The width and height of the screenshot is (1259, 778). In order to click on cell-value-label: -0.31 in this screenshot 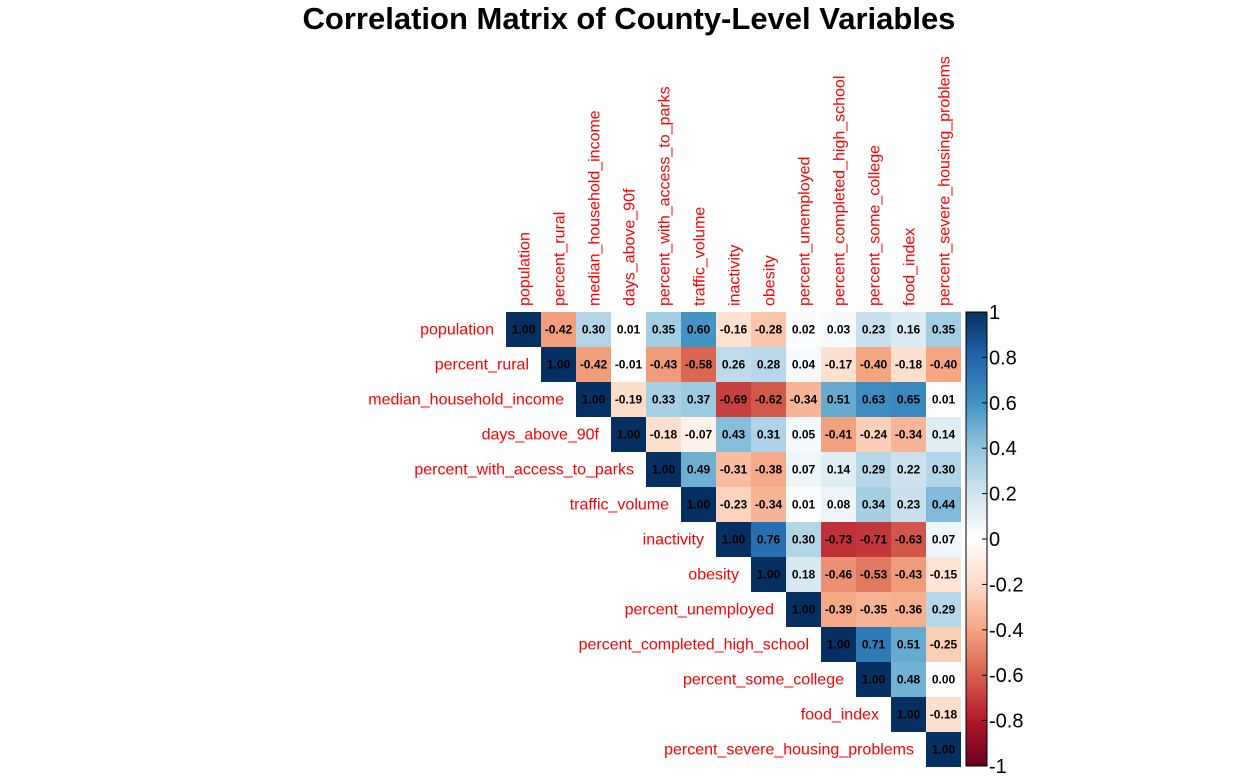, I will do `click(734, 470)`.